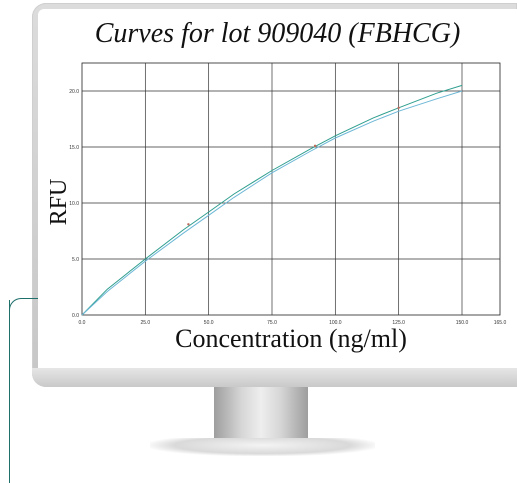 This screenshot has width=517, height=483. I want to click on y-tick-label: 15.0, so click(74, 148).